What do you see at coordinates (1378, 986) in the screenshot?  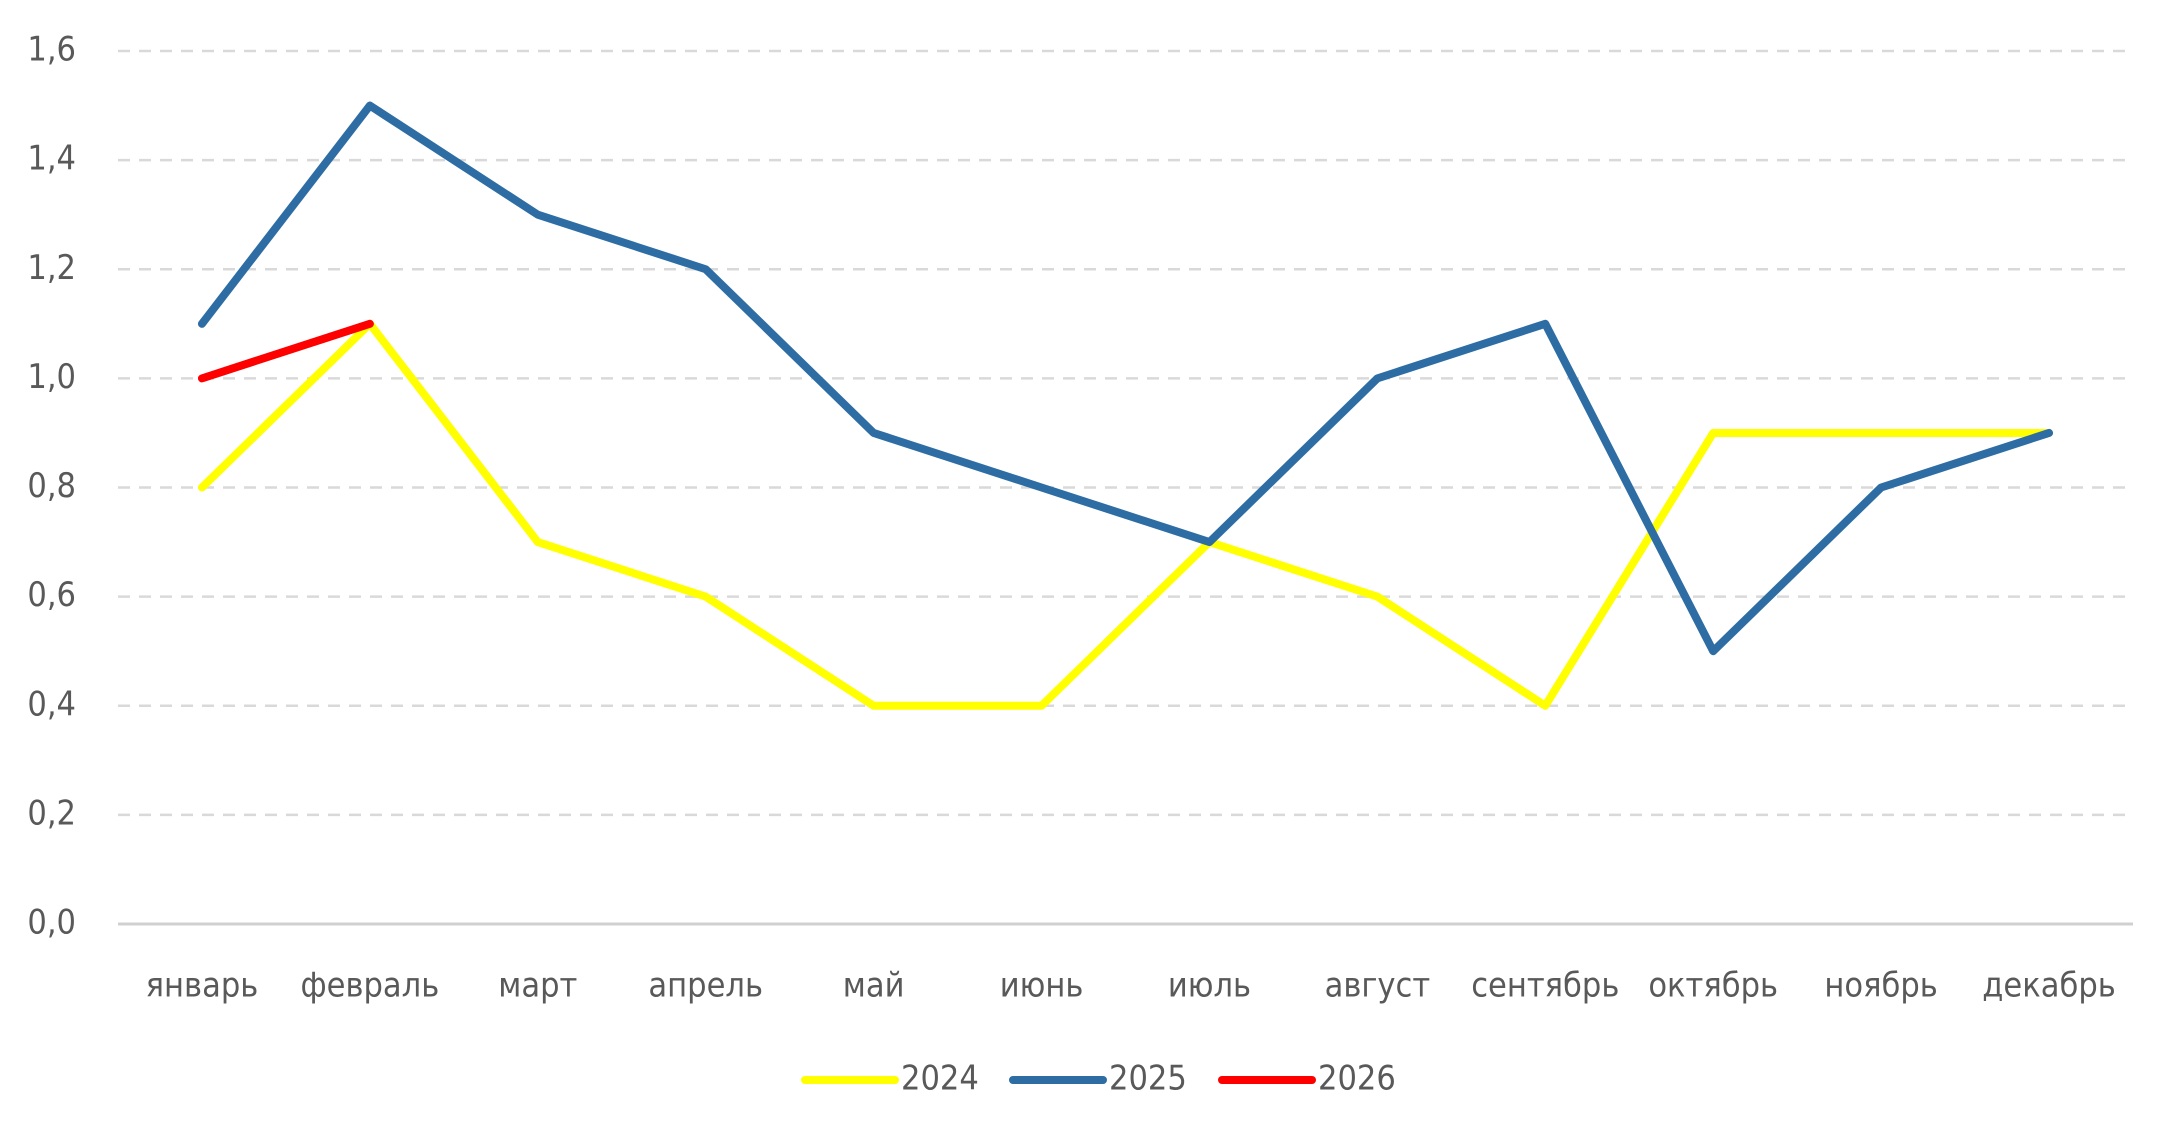 I see `x-tick-label: август` at bounding box center [1378, 986].